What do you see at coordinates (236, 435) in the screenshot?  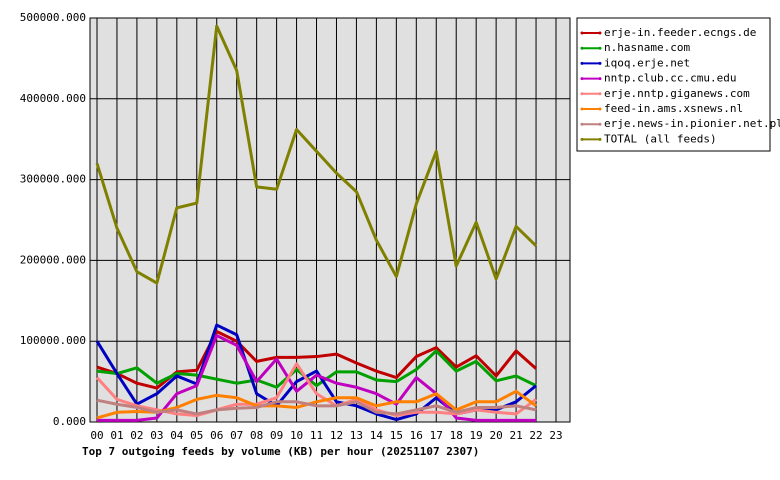 I see `x-tick-label: 07` at bounding box center [236, 435].